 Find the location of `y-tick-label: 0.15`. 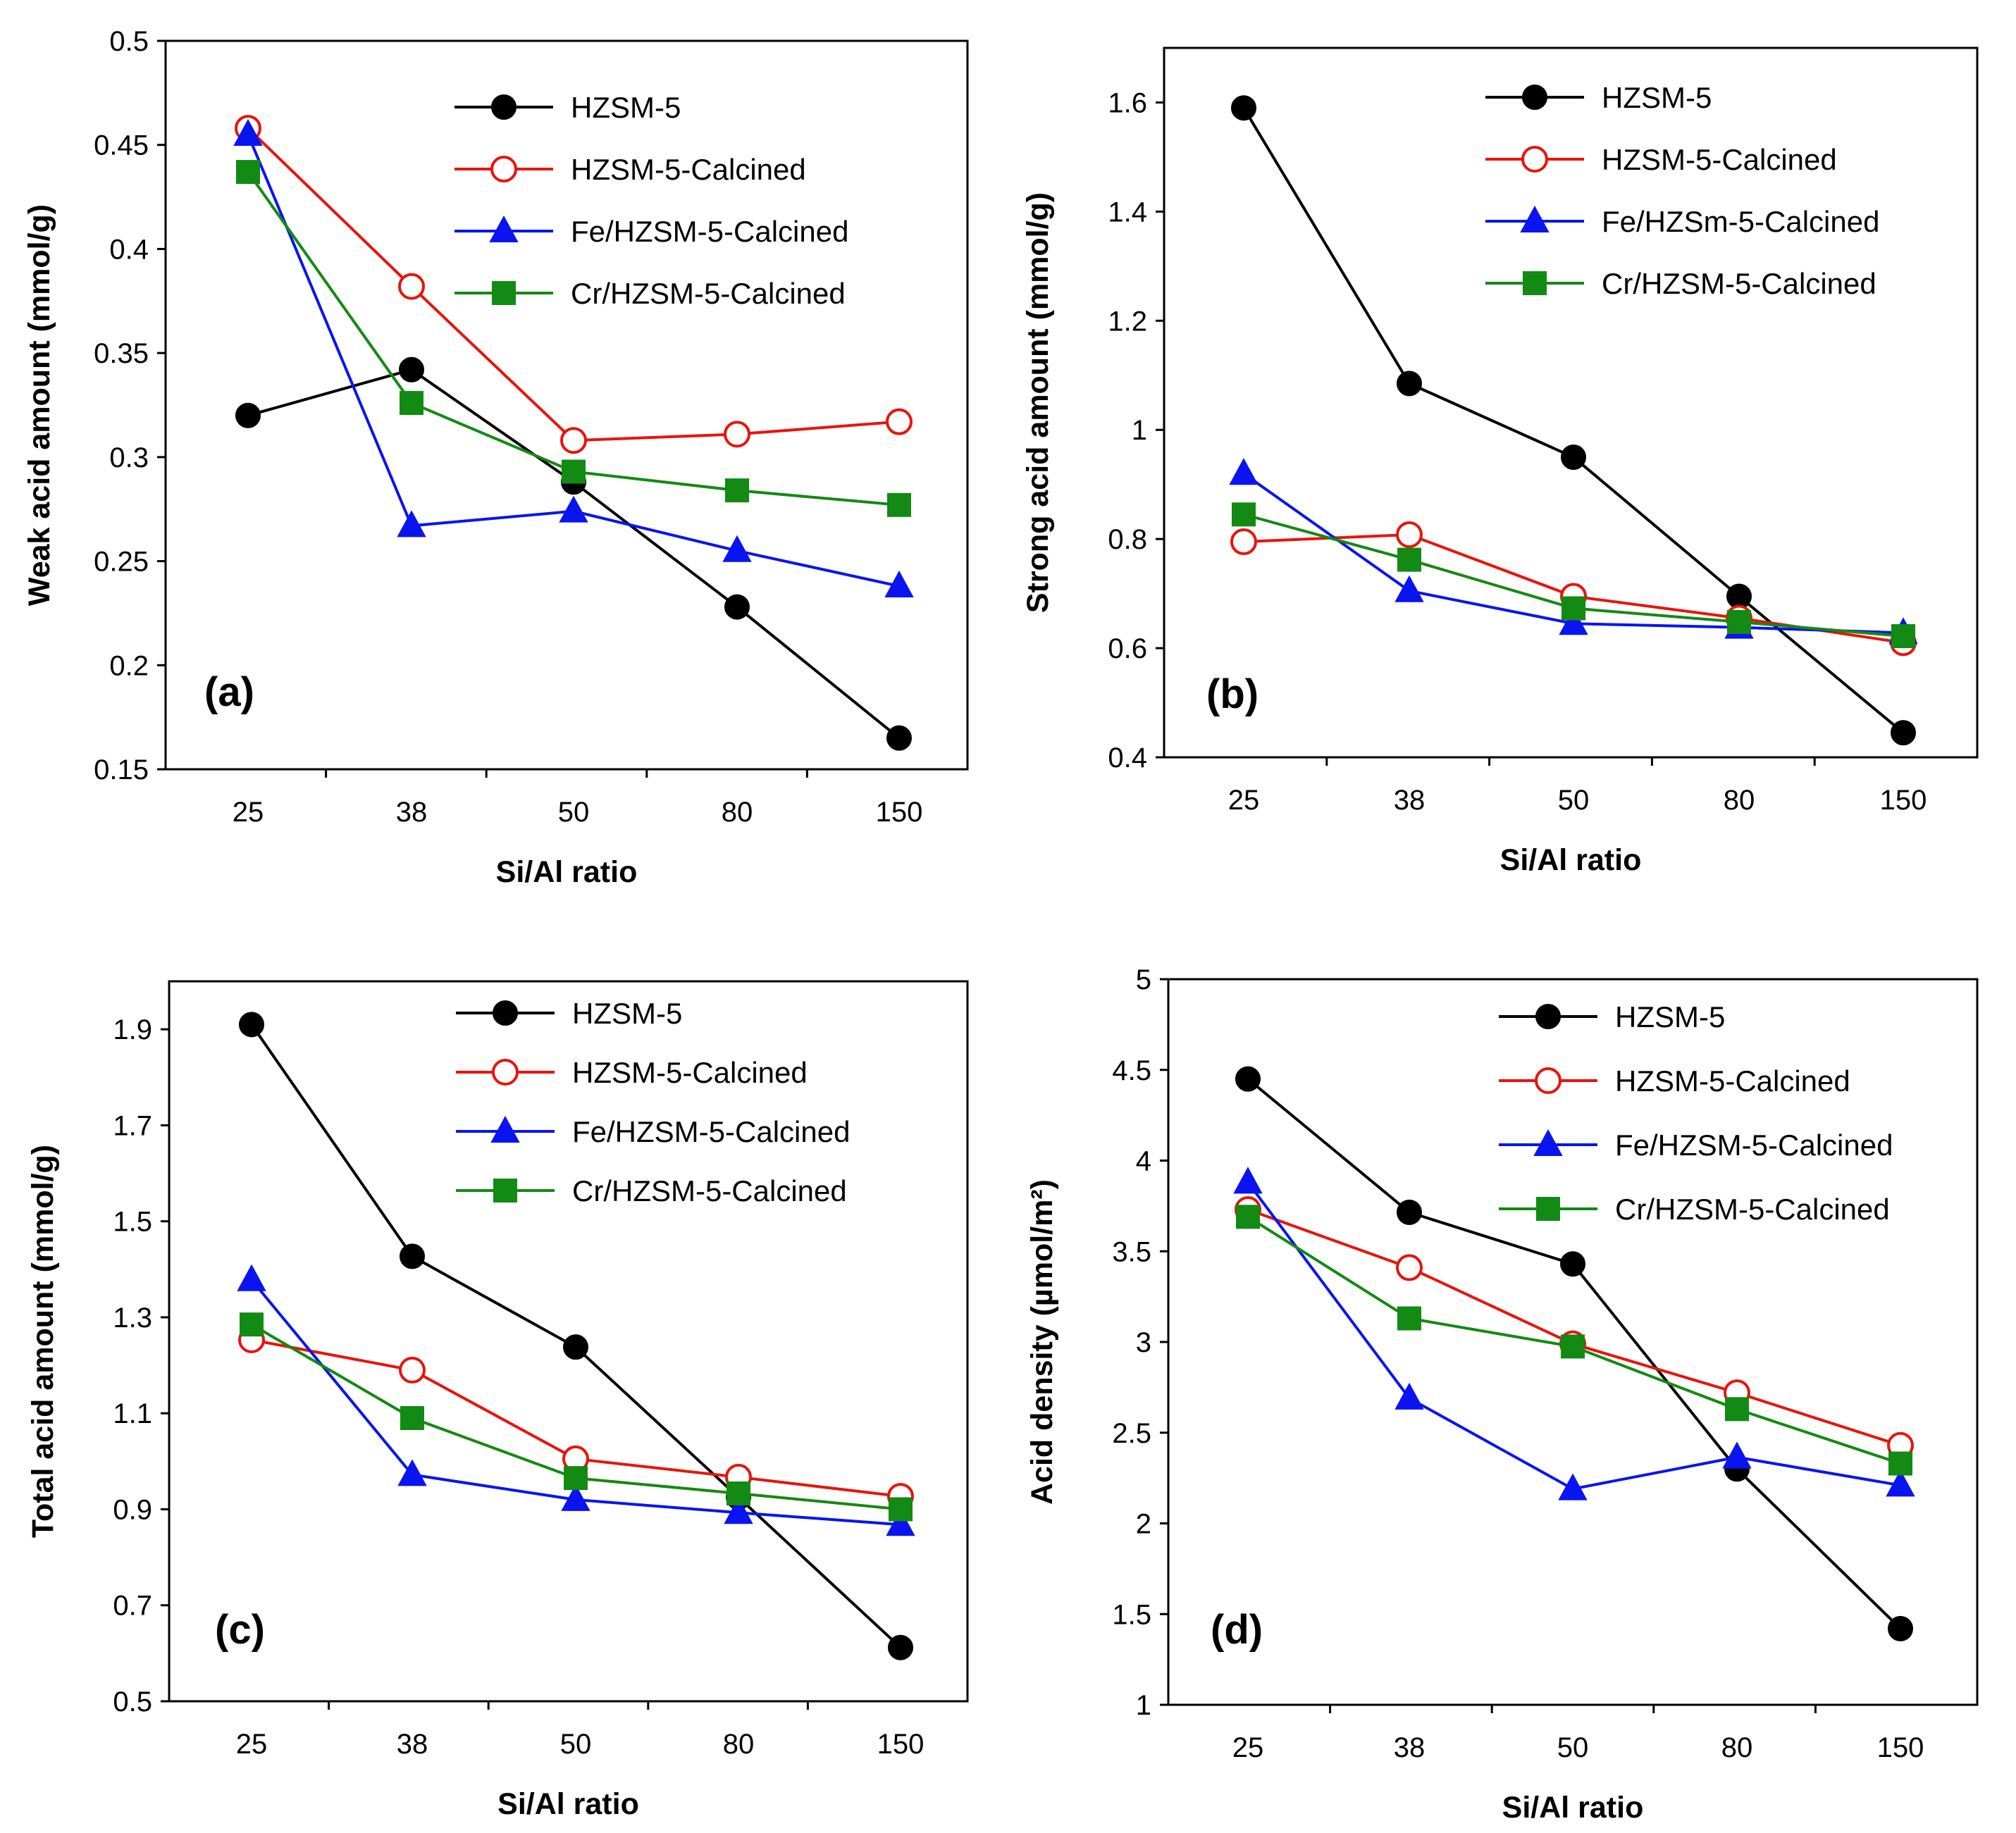

y-tick-label: 0.15 is located at coordinates (121, 770).